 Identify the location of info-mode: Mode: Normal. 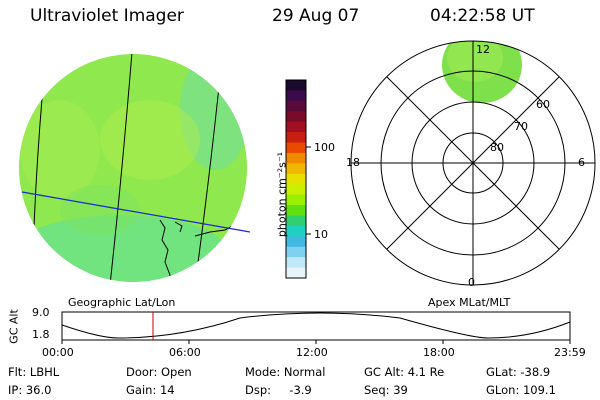
(285, 372).